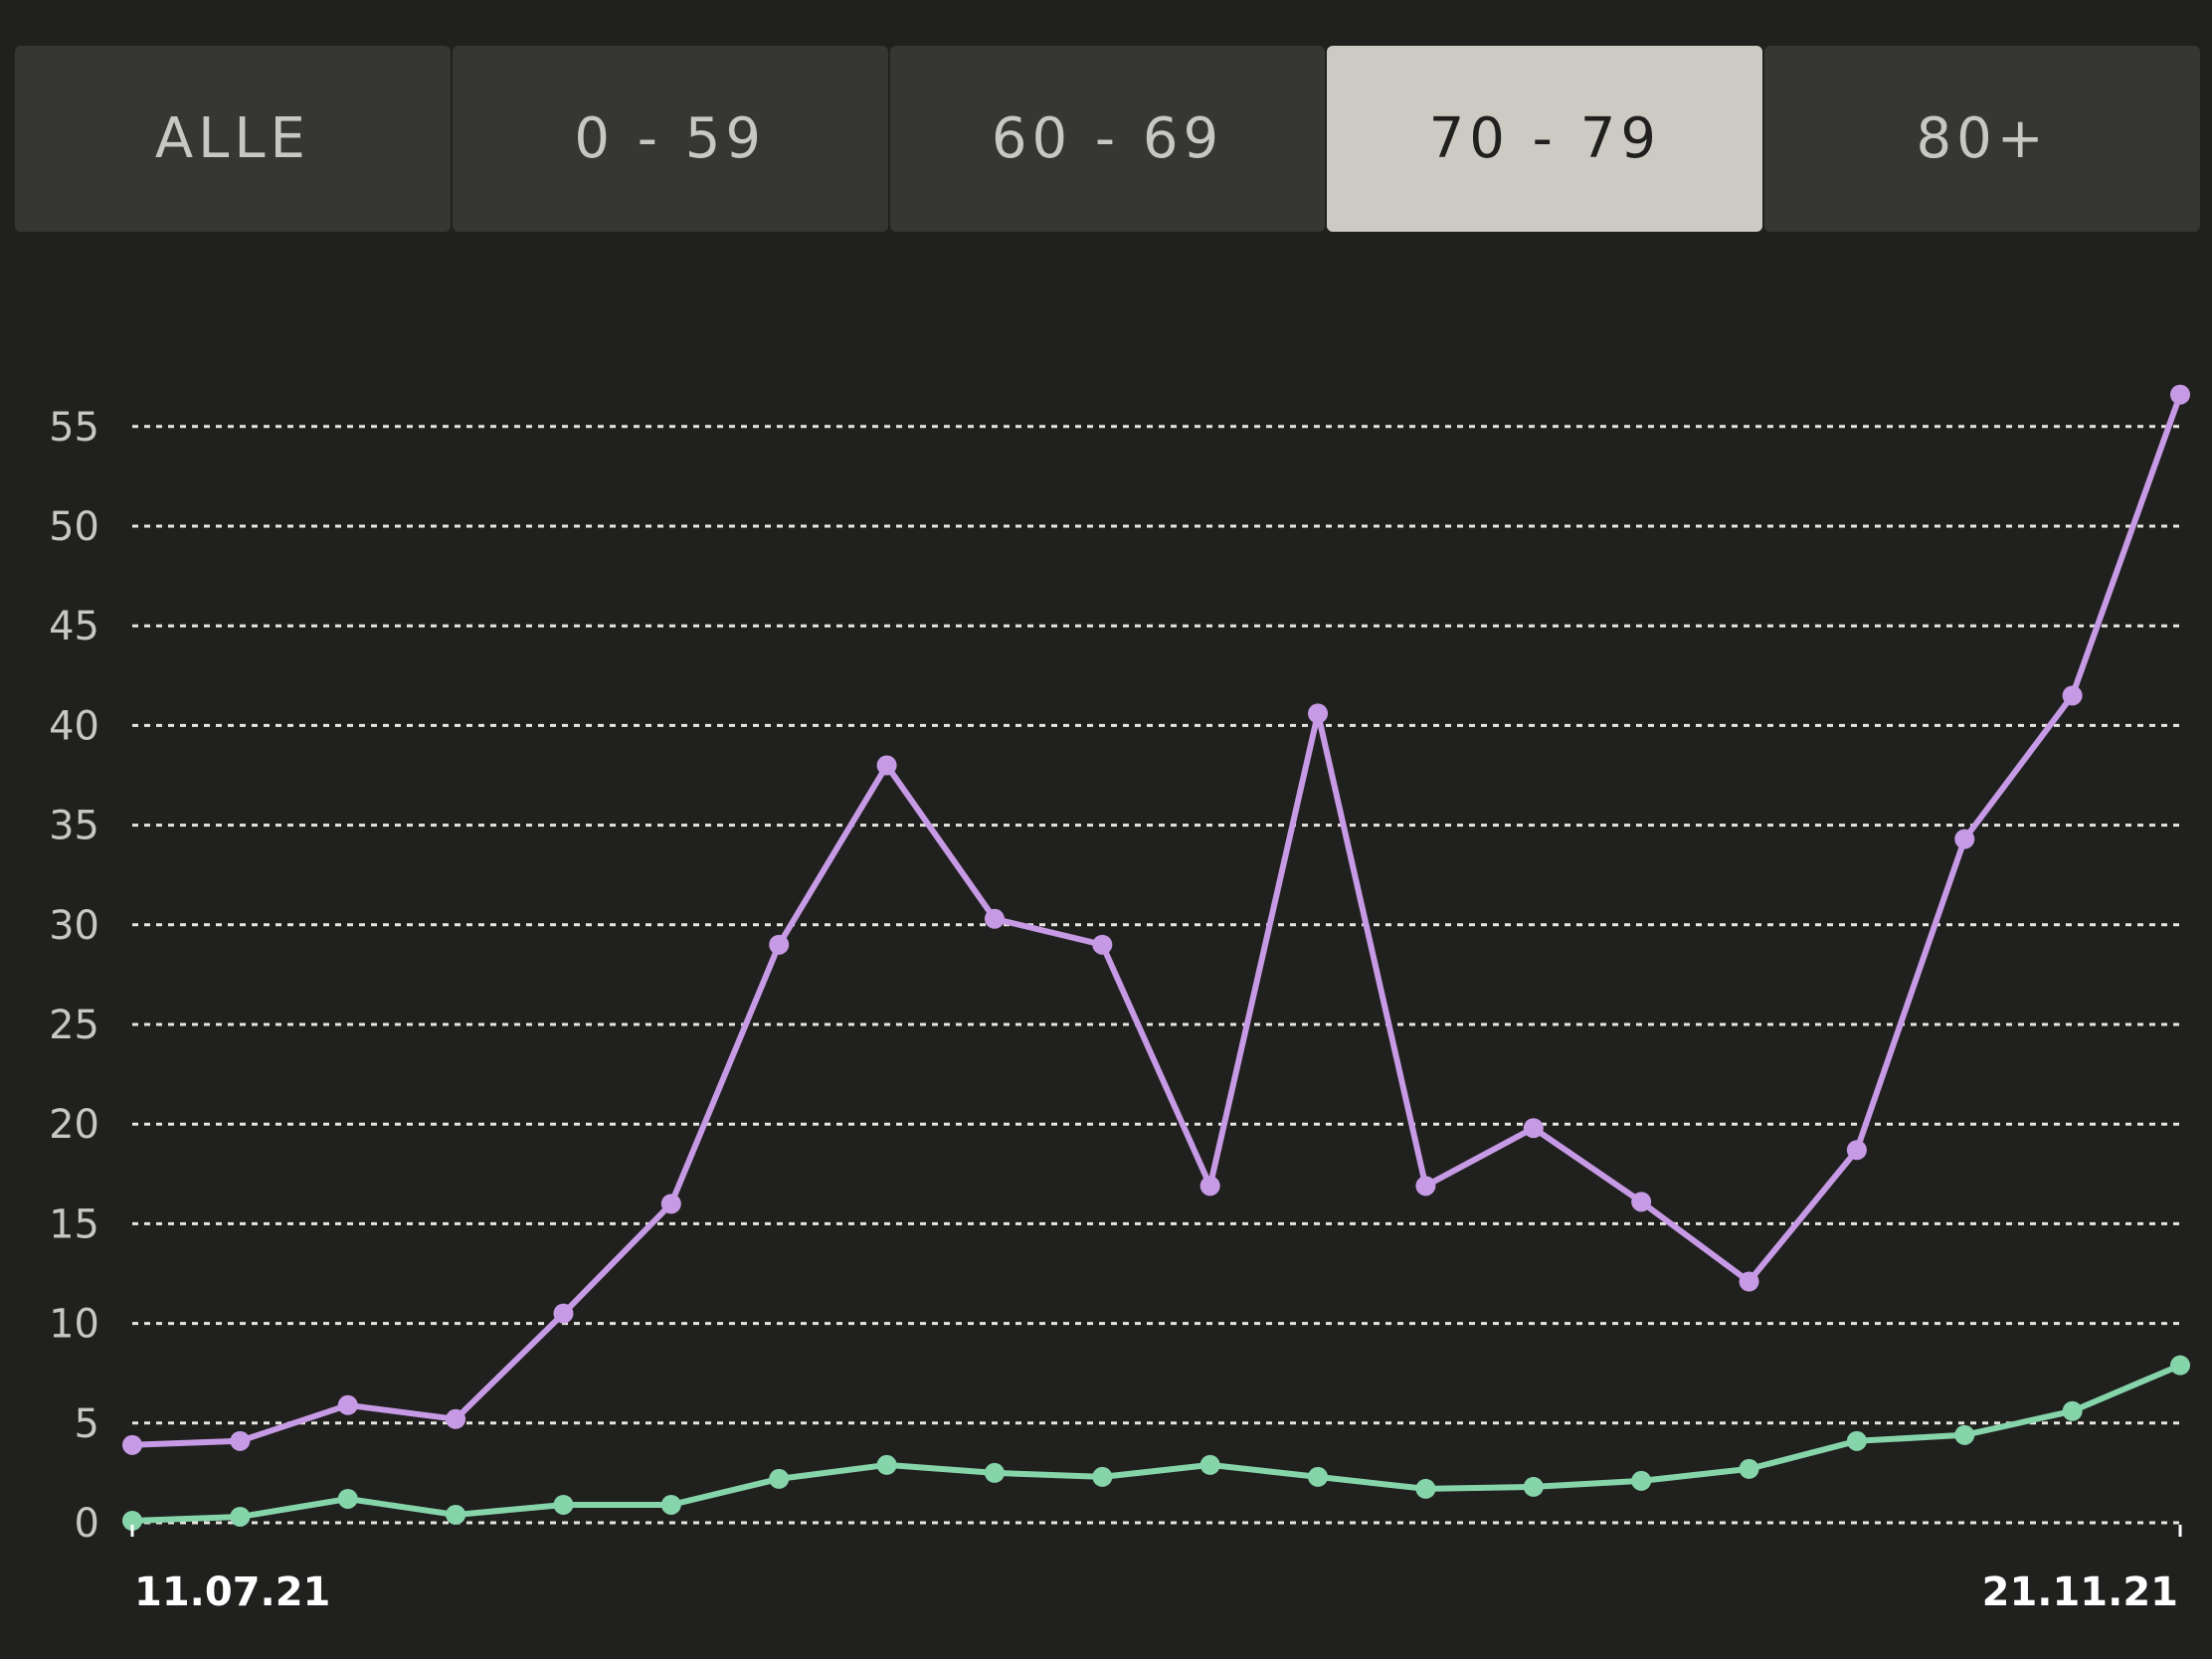 This screenshot has height=1659, width=2212. I want to click on x-start-label: 11.07.21, so click(232, 1592).